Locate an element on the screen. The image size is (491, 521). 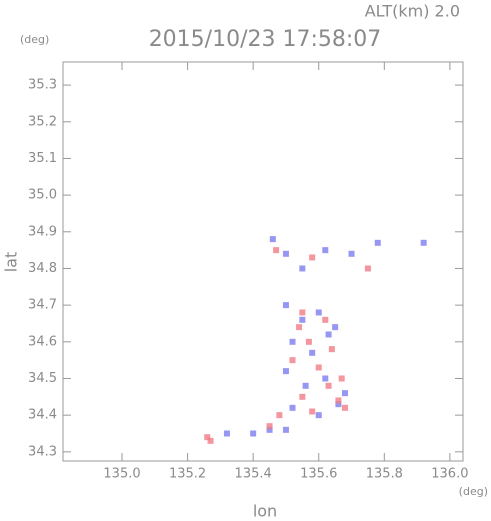
x-tick-label: 135.2 is located at coordinates (187, 474).